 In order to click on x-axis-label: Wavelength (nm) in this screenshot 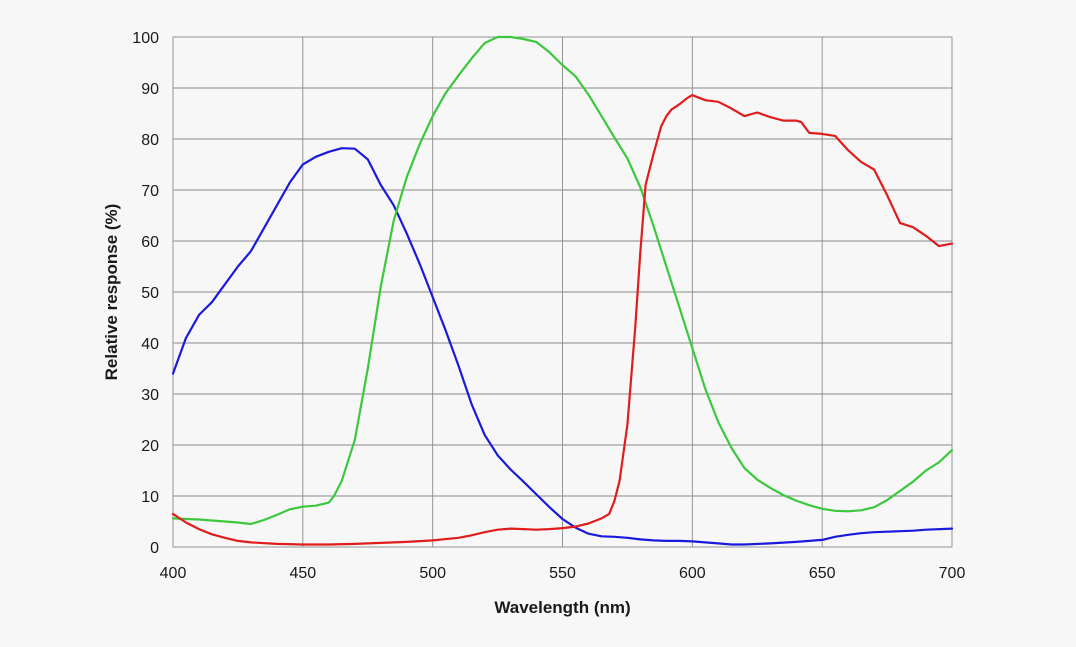, I will do `click(562, 607)`.